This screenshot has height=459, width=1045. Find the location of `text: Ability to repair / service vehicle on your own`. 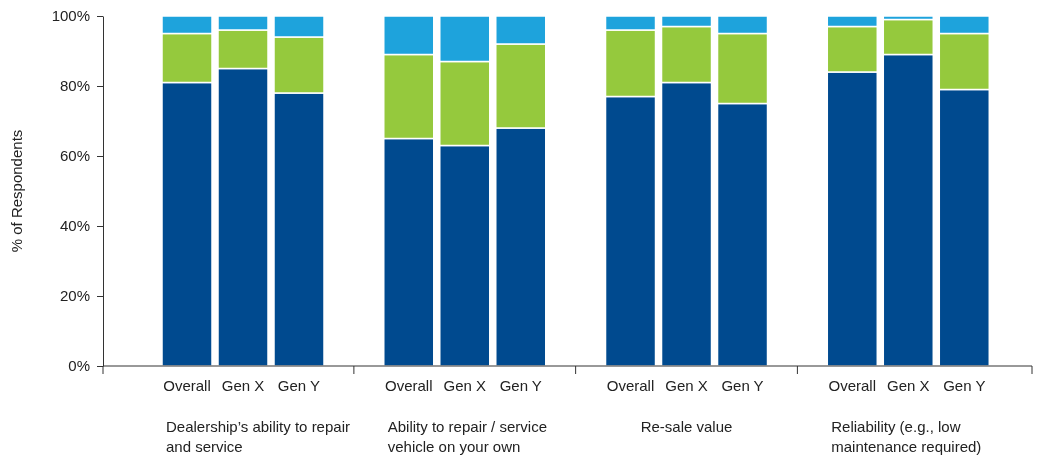

text: Ability to repair / service vehicle on your own is located at coordinates (467, 437).